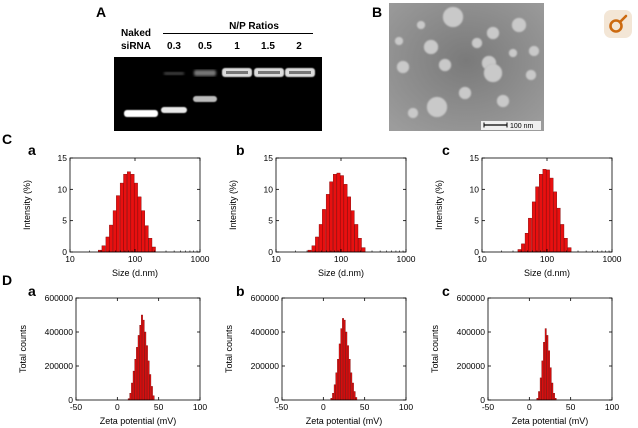 The width and height of the screenshot is (638, 428). I want to click on gel-electrophoresis-image, so click(218, 94).